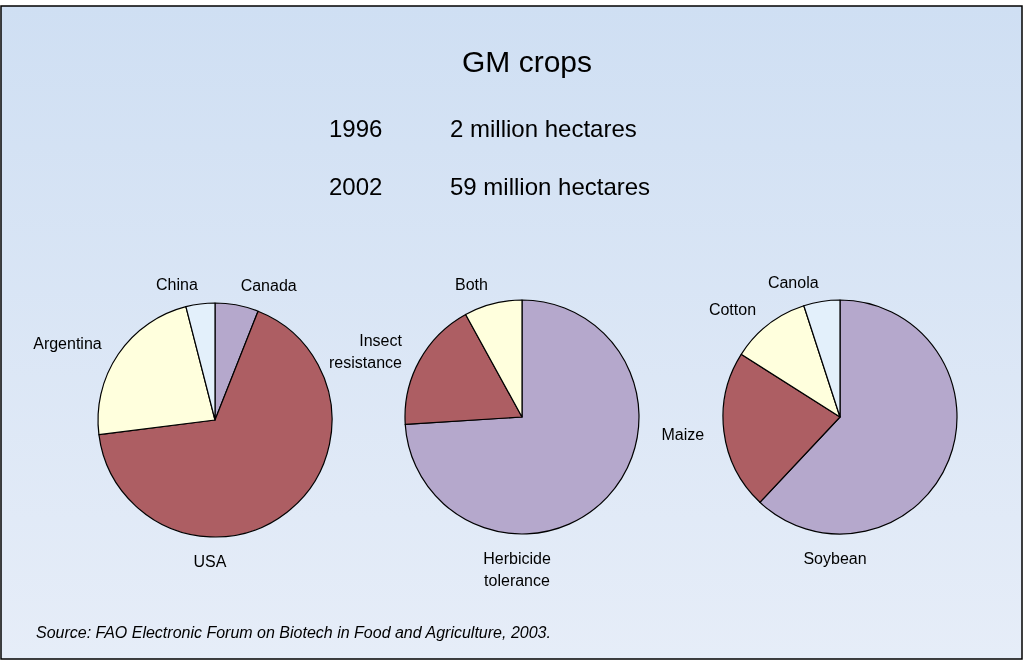  Describe the element at coordinates (366, 351) in the screenshot. I see `slice-label: Insect resistance` at that location.